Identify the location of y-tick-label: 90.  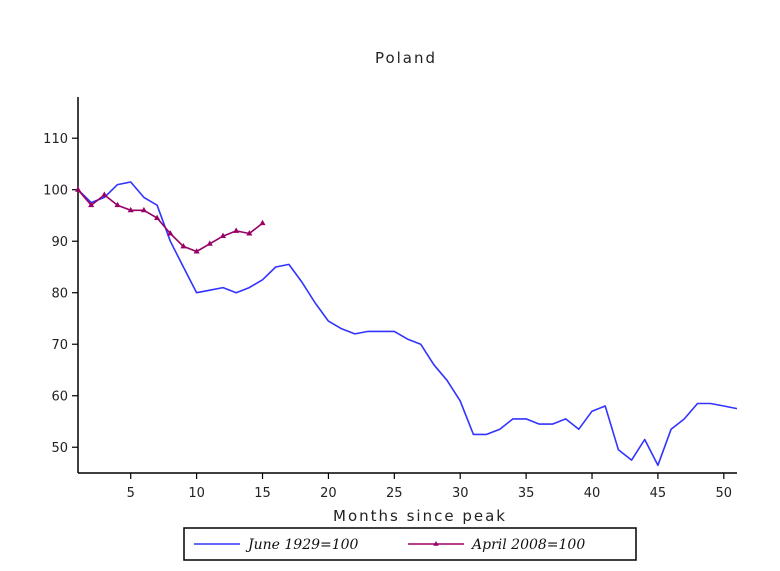
(59, 242).